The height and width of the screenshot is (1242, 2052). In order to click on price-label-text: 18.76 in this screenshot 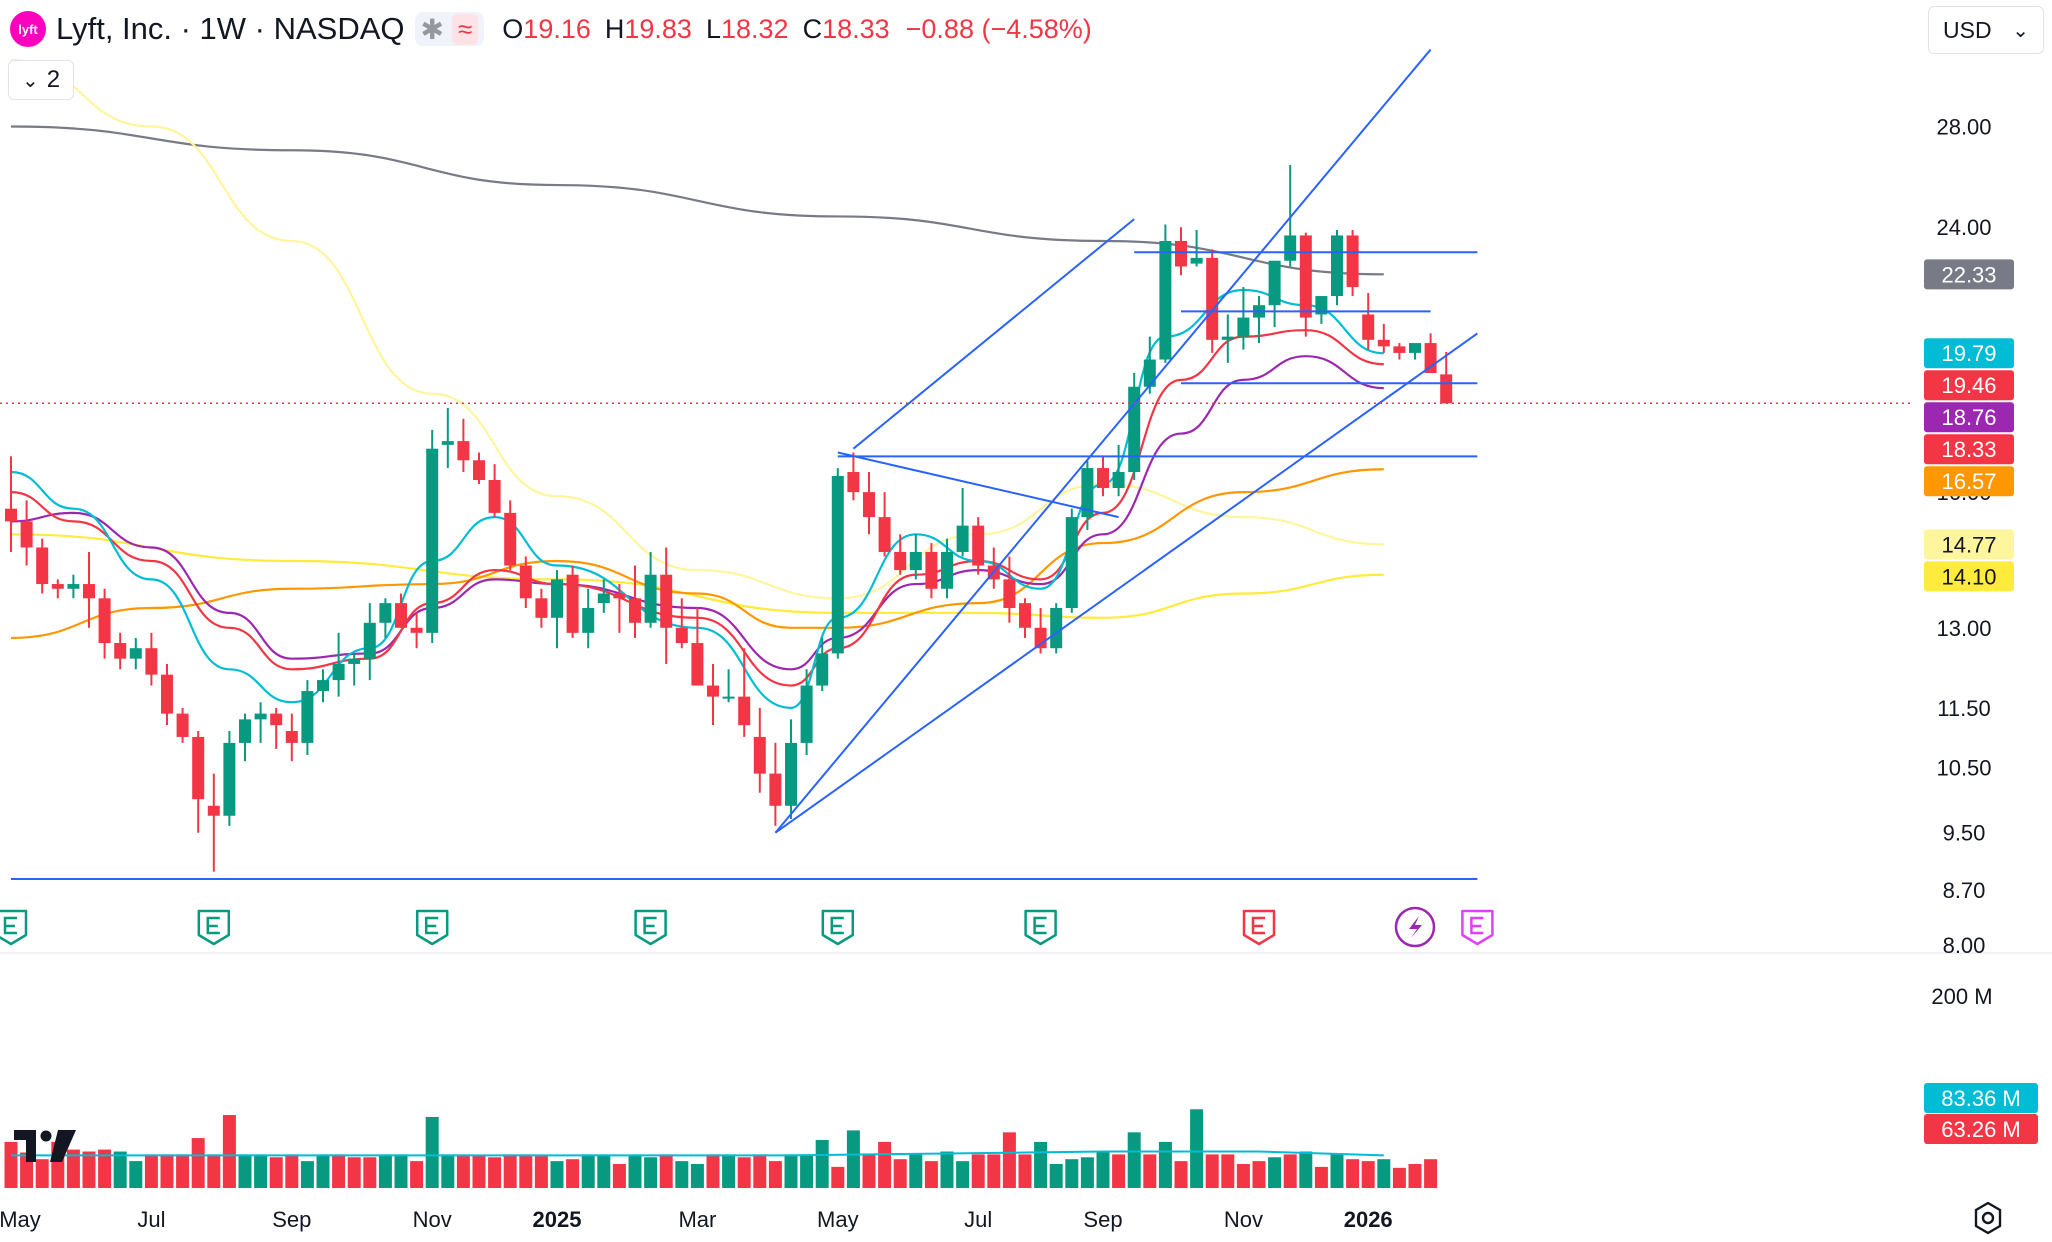, I will do `click(1968, 417)`.